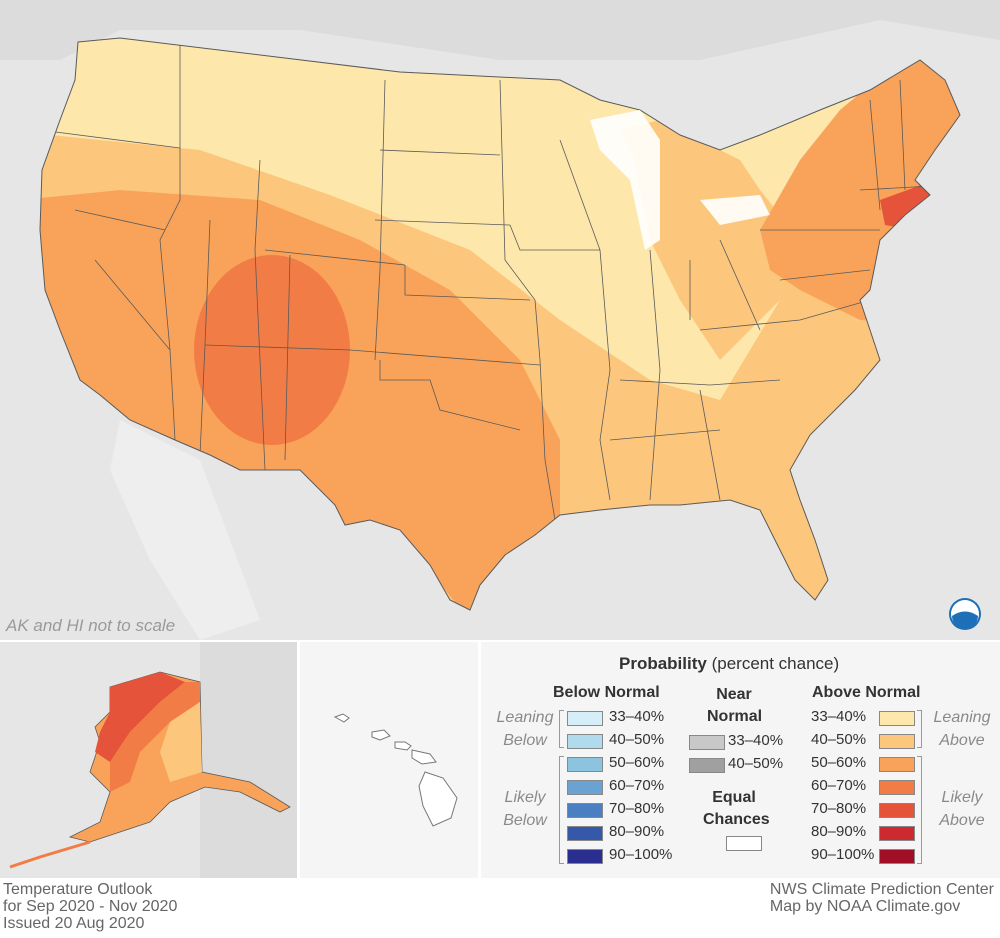 The image size is (1000, 938). I want to click on alaska-inset, so click(148, 760).